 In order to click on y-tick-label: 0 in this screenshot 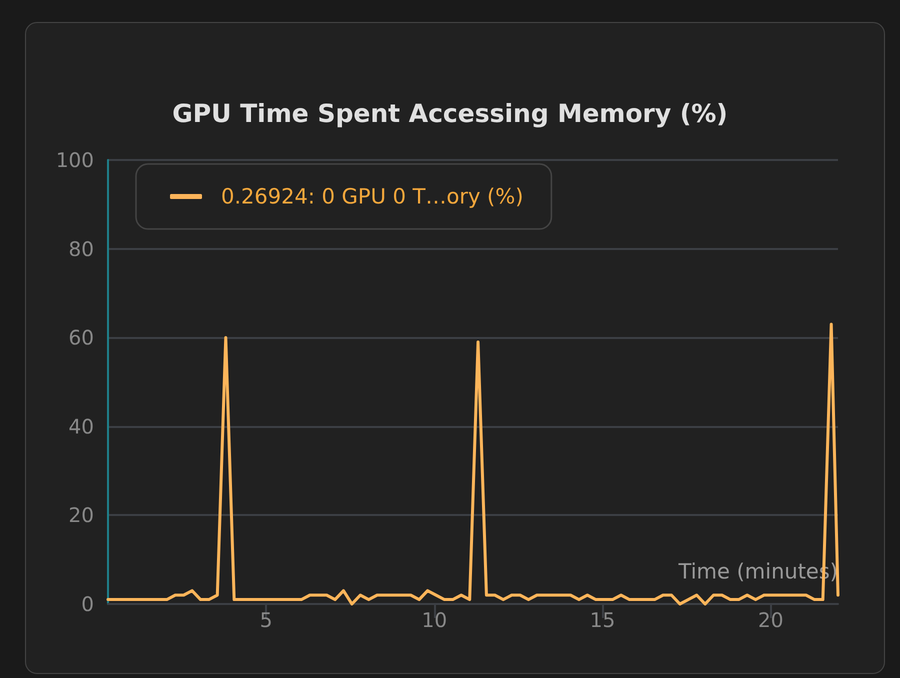, I will do `click(87, 604)`.